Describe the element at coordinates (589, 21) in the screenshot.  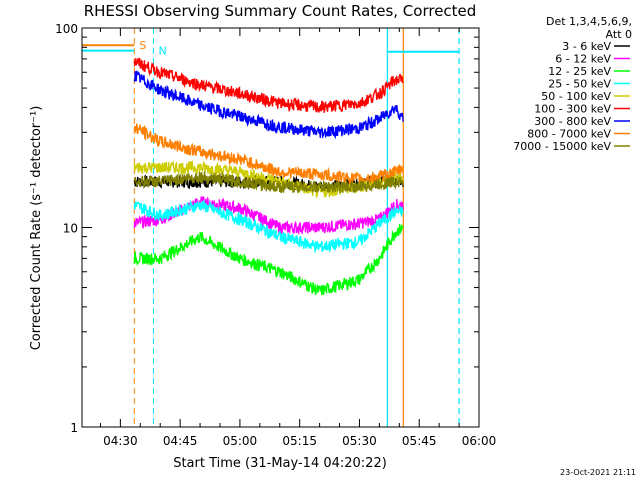
I see `legend-header-line-1: Det 1,3,4,5,6,9,` at that location.